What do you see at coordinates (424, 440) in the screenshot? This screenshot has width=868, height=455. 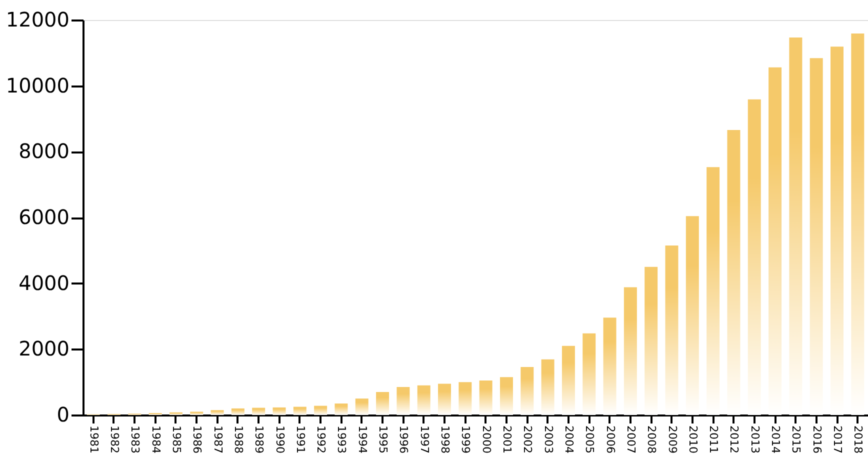 I see `x-tick-label: 1997` at bounding box center [424, 440].